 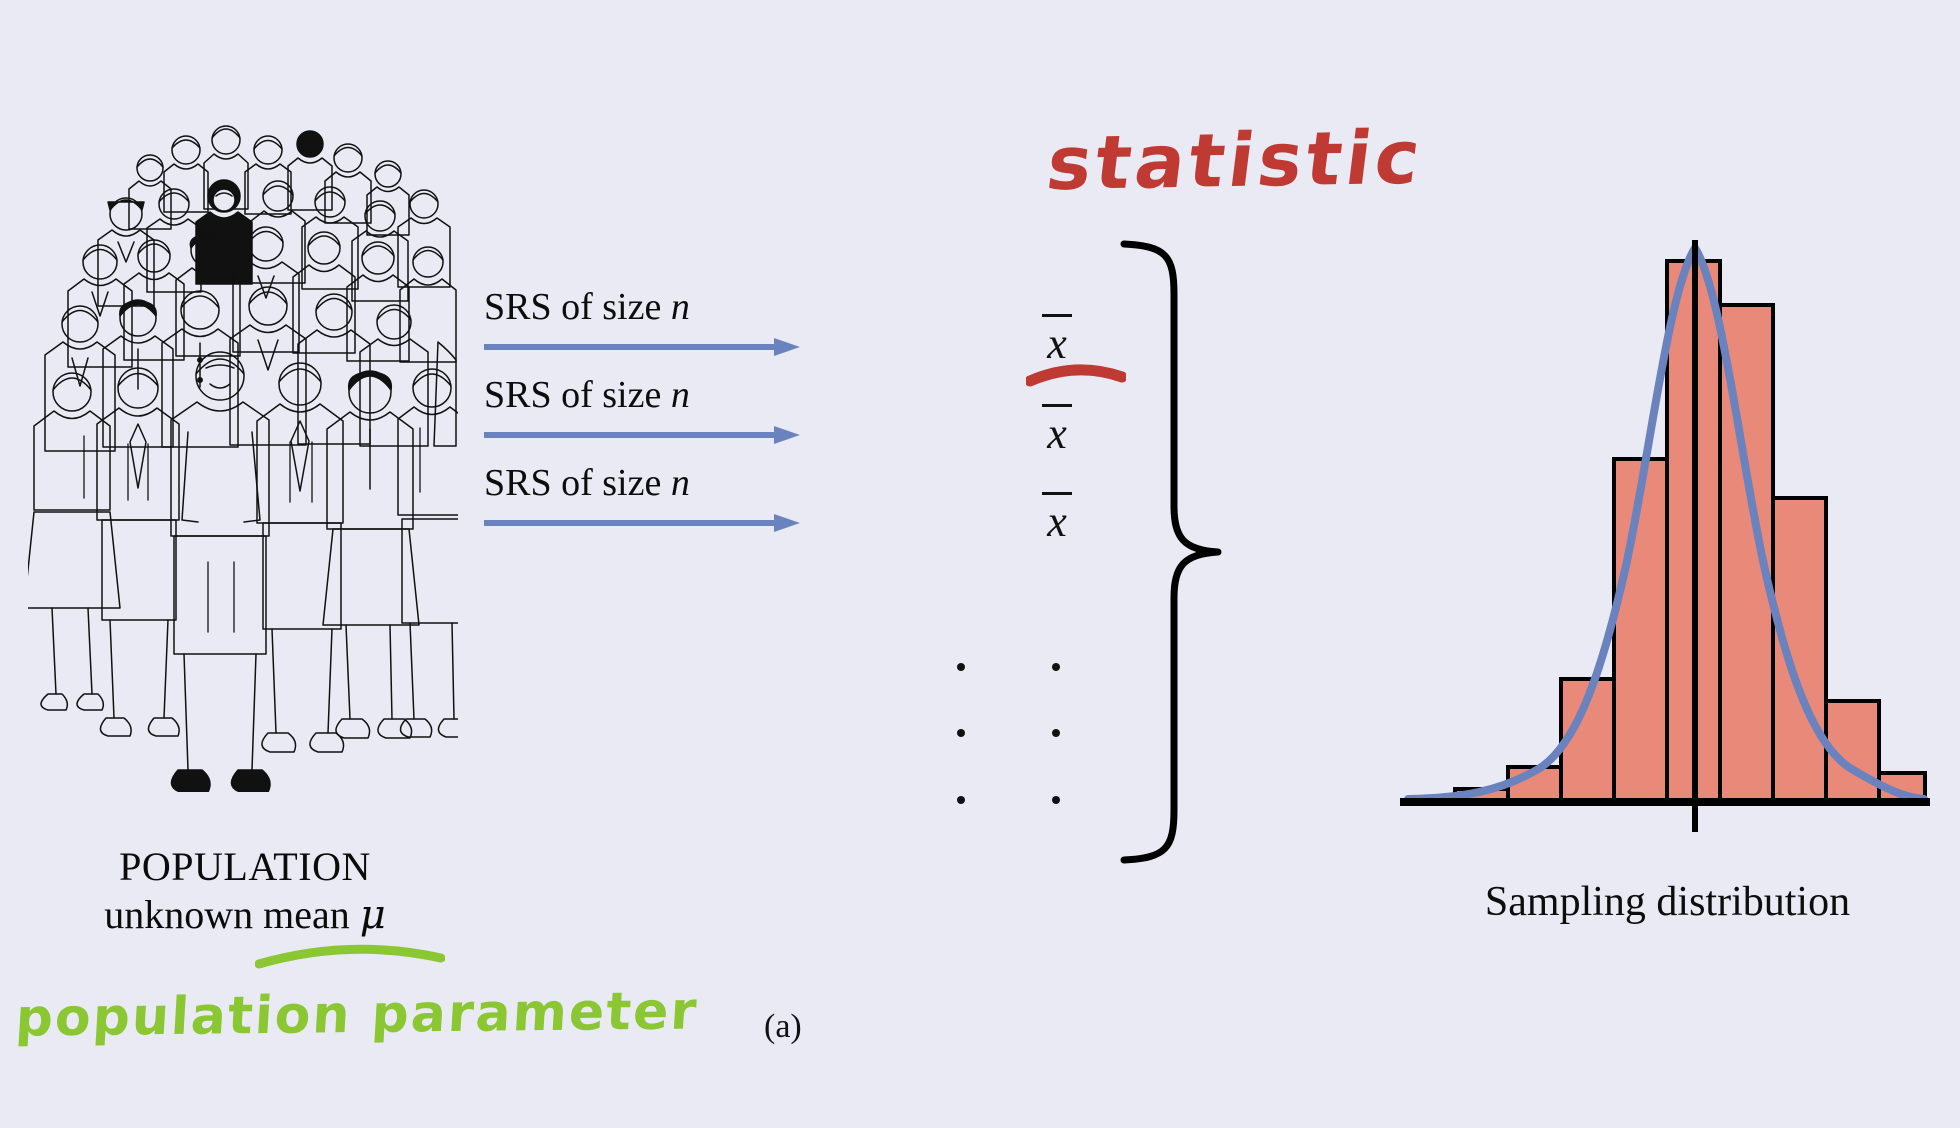 I want to click on srs-label-text-1: SRS of size, so click(x=577, y=307).